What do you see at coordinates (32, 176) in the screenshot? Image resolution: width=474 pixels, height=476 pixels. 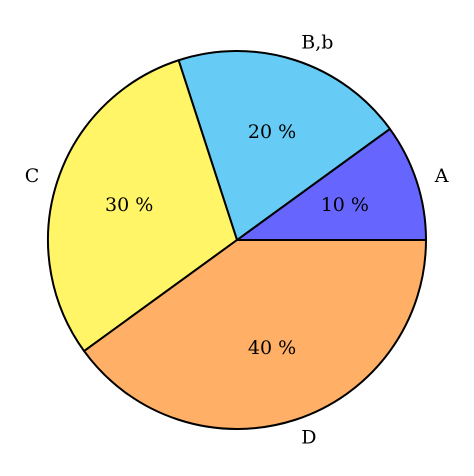 I see `pie-category-label: C` at bounding box center [32, 176].